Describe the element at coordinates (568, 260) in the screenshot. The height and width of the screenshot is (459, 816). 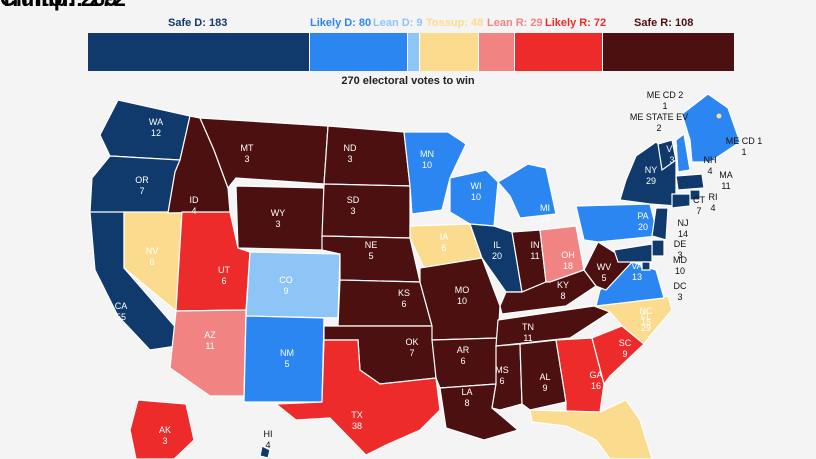
I see `state-label-oh: OH 18` at that location.